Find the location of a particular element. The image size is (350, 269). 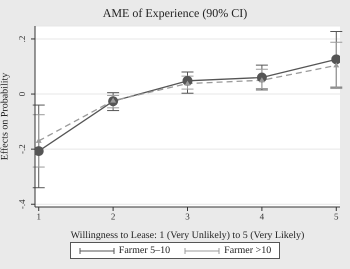

legend-label: Farmer 5–10 is located at coordinates (144, 250).